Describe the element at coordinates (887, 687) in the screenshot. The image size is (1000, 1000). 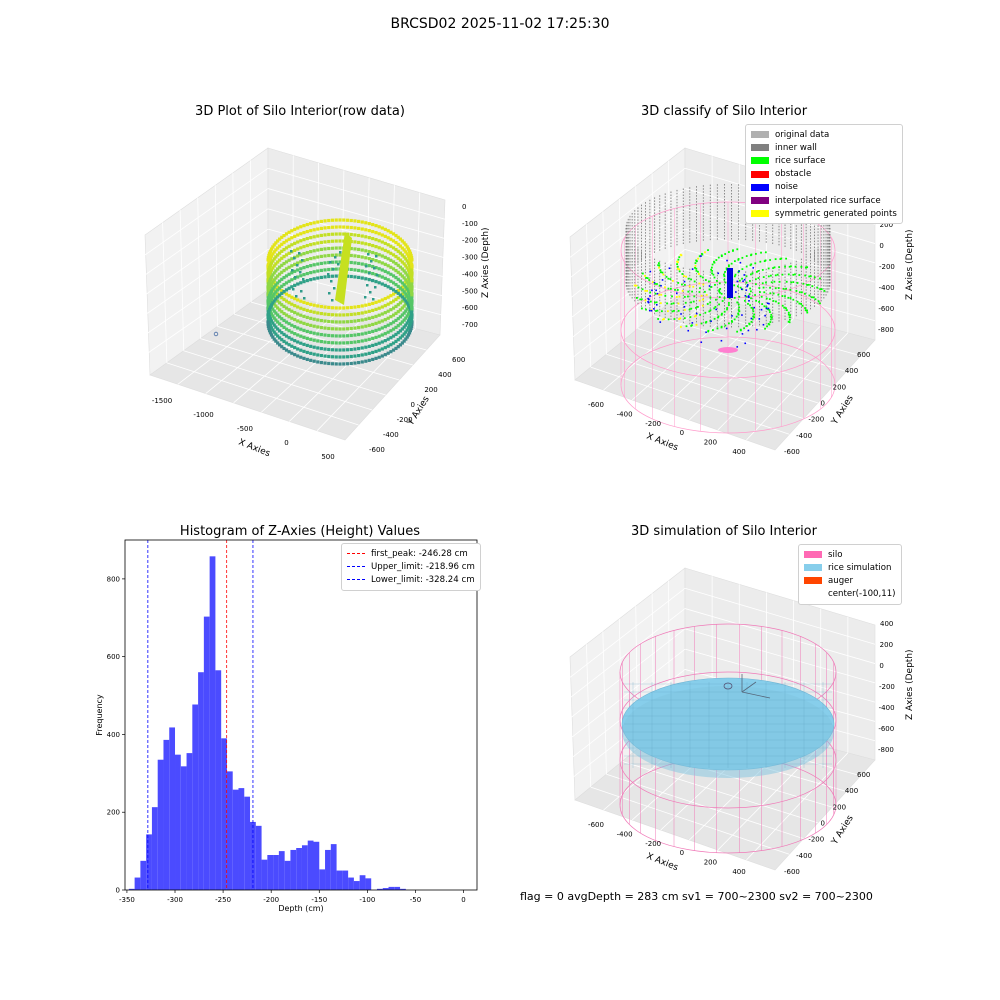
I see `simulation-z-tick-label: -200` at that location.